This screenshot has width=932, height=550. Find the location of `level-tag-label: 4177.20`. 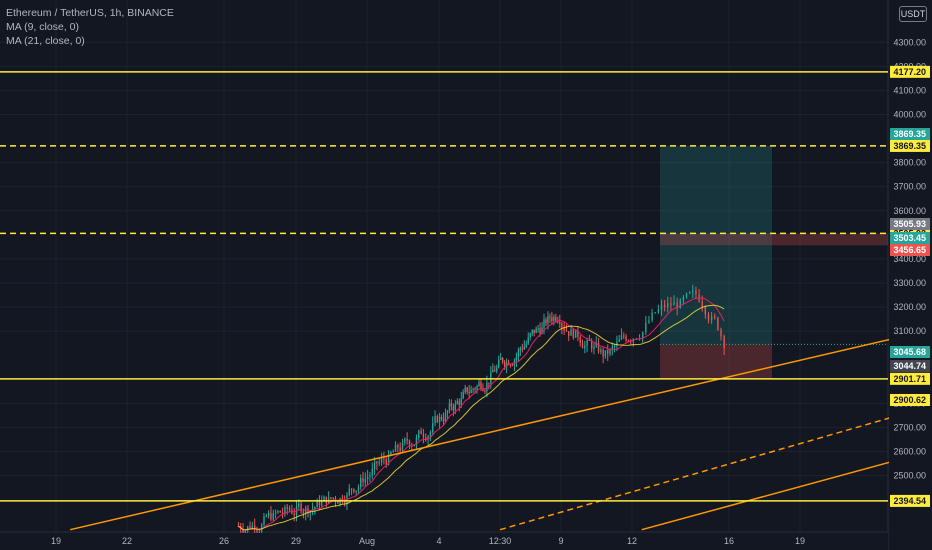

level-tag-label: 4177.20 is located at coordinates (909, 72).